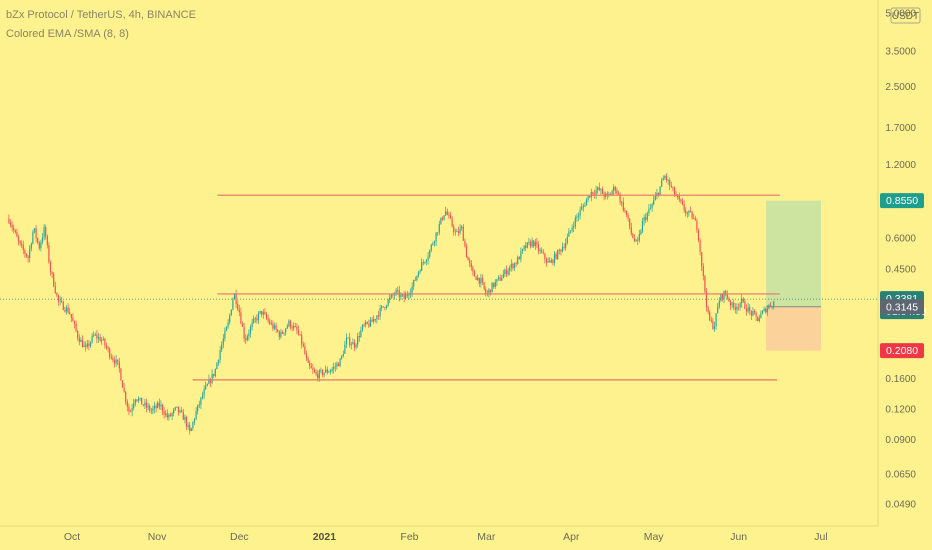  I want to click on x-tick-label: Nov, so click(157, 537).